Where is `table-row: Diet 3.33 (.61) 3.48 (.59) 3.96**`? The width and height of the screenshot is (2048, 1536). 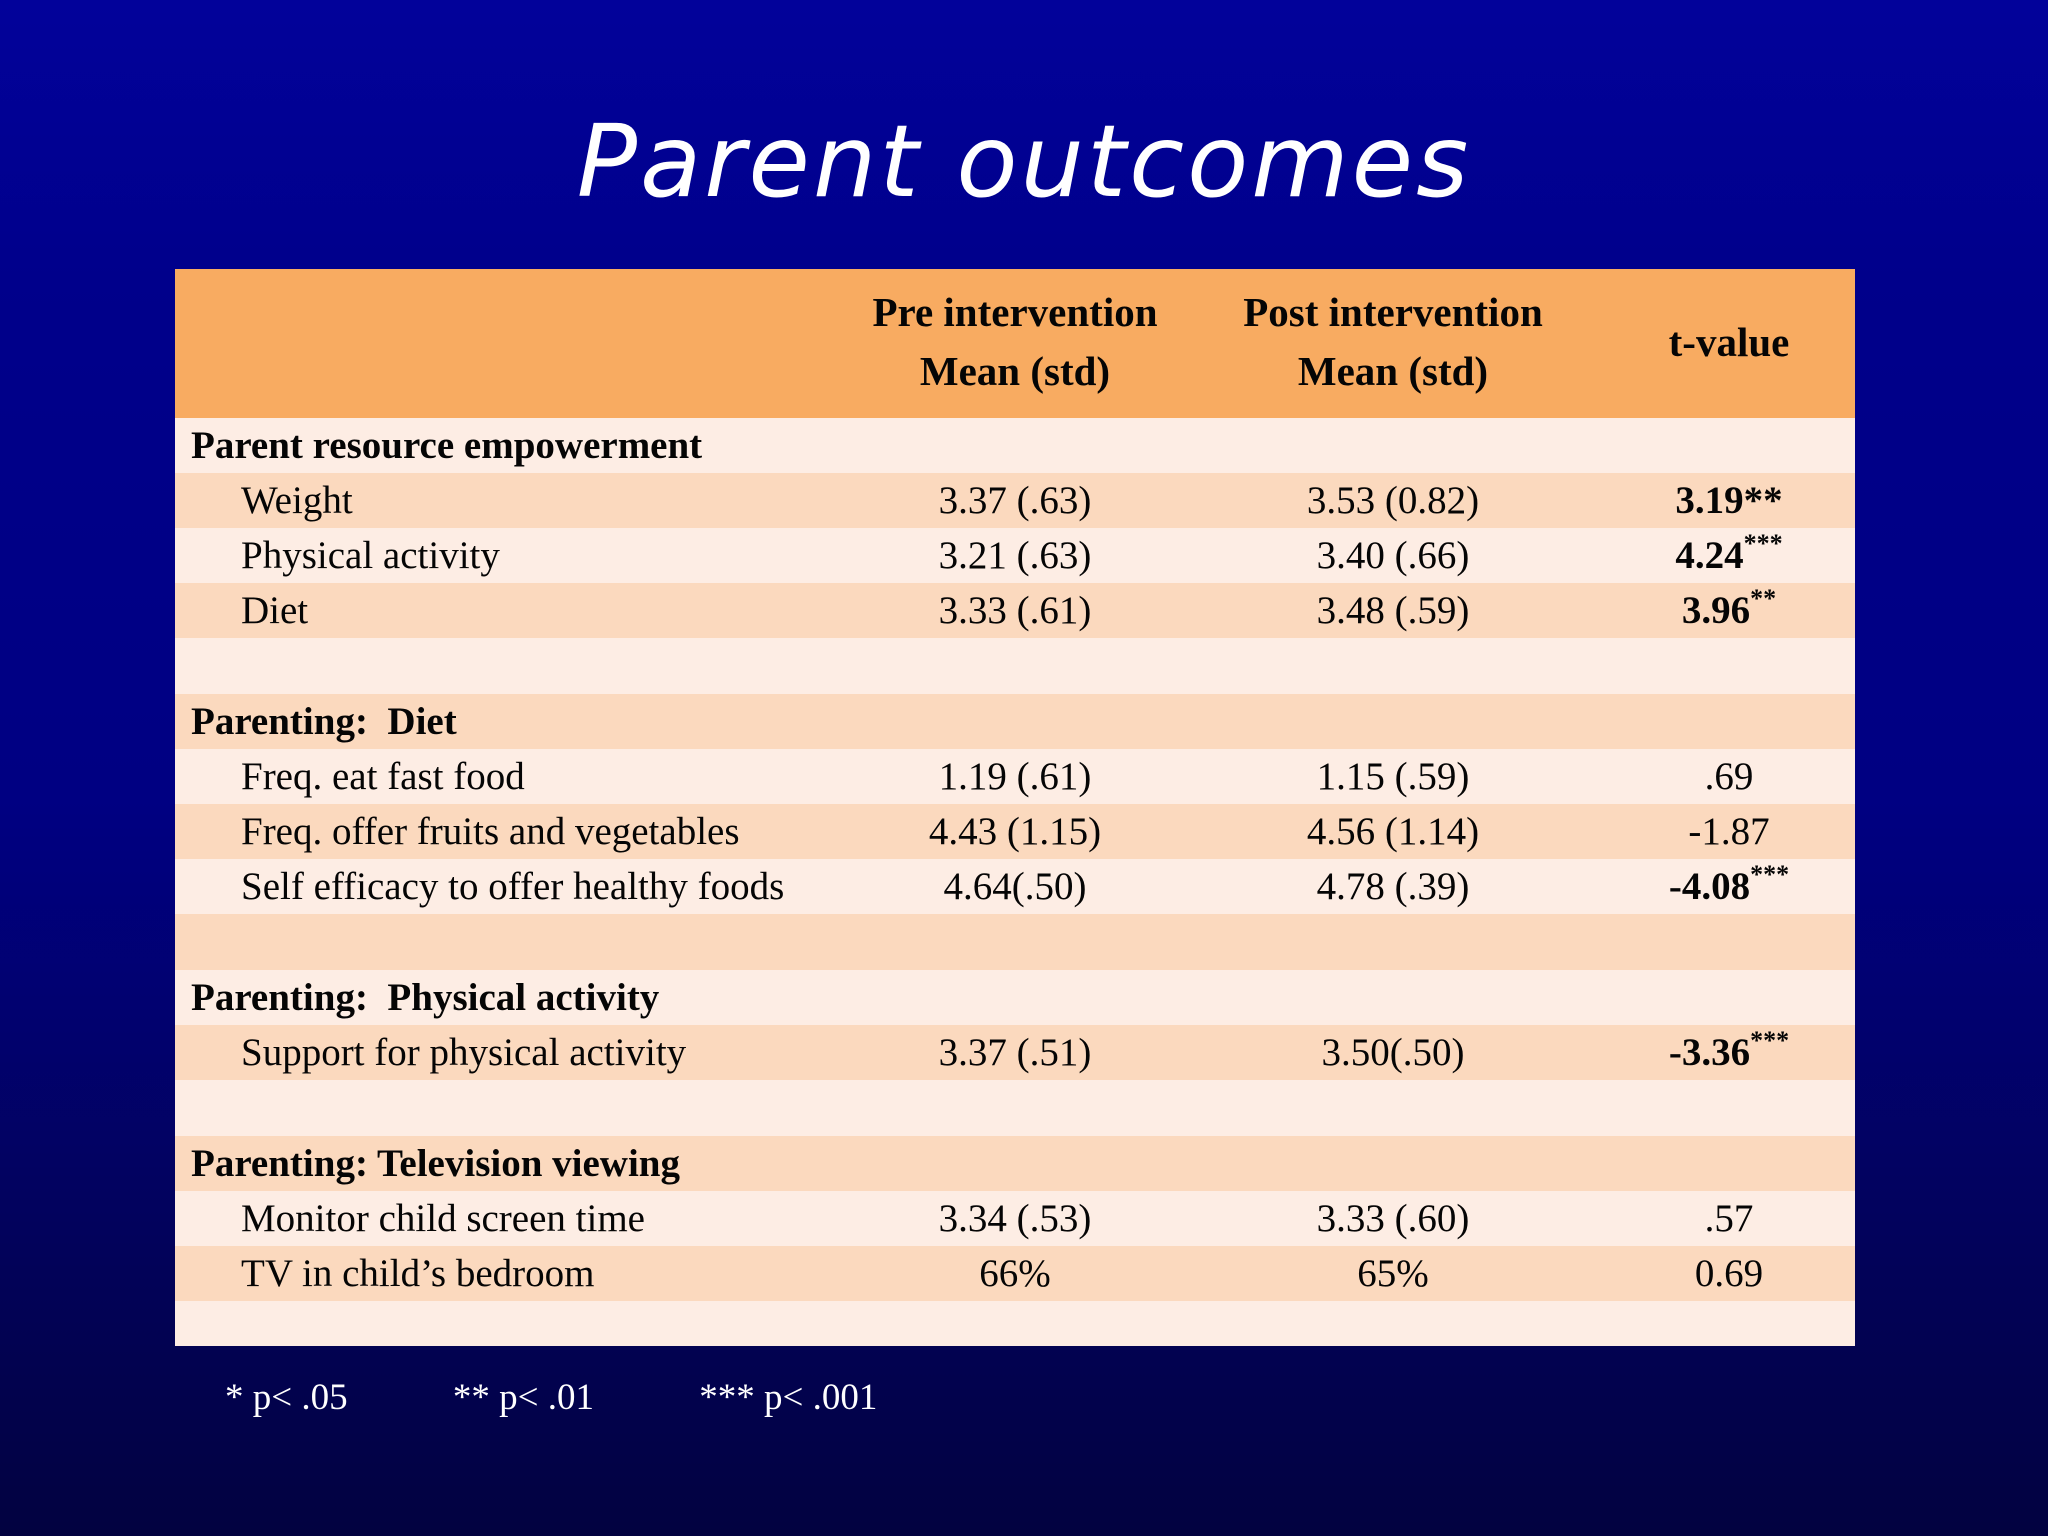 table-row: Diet 3.33 (.61) 3.48 (.59) 3.96** is located at coordinates (1015, 610).